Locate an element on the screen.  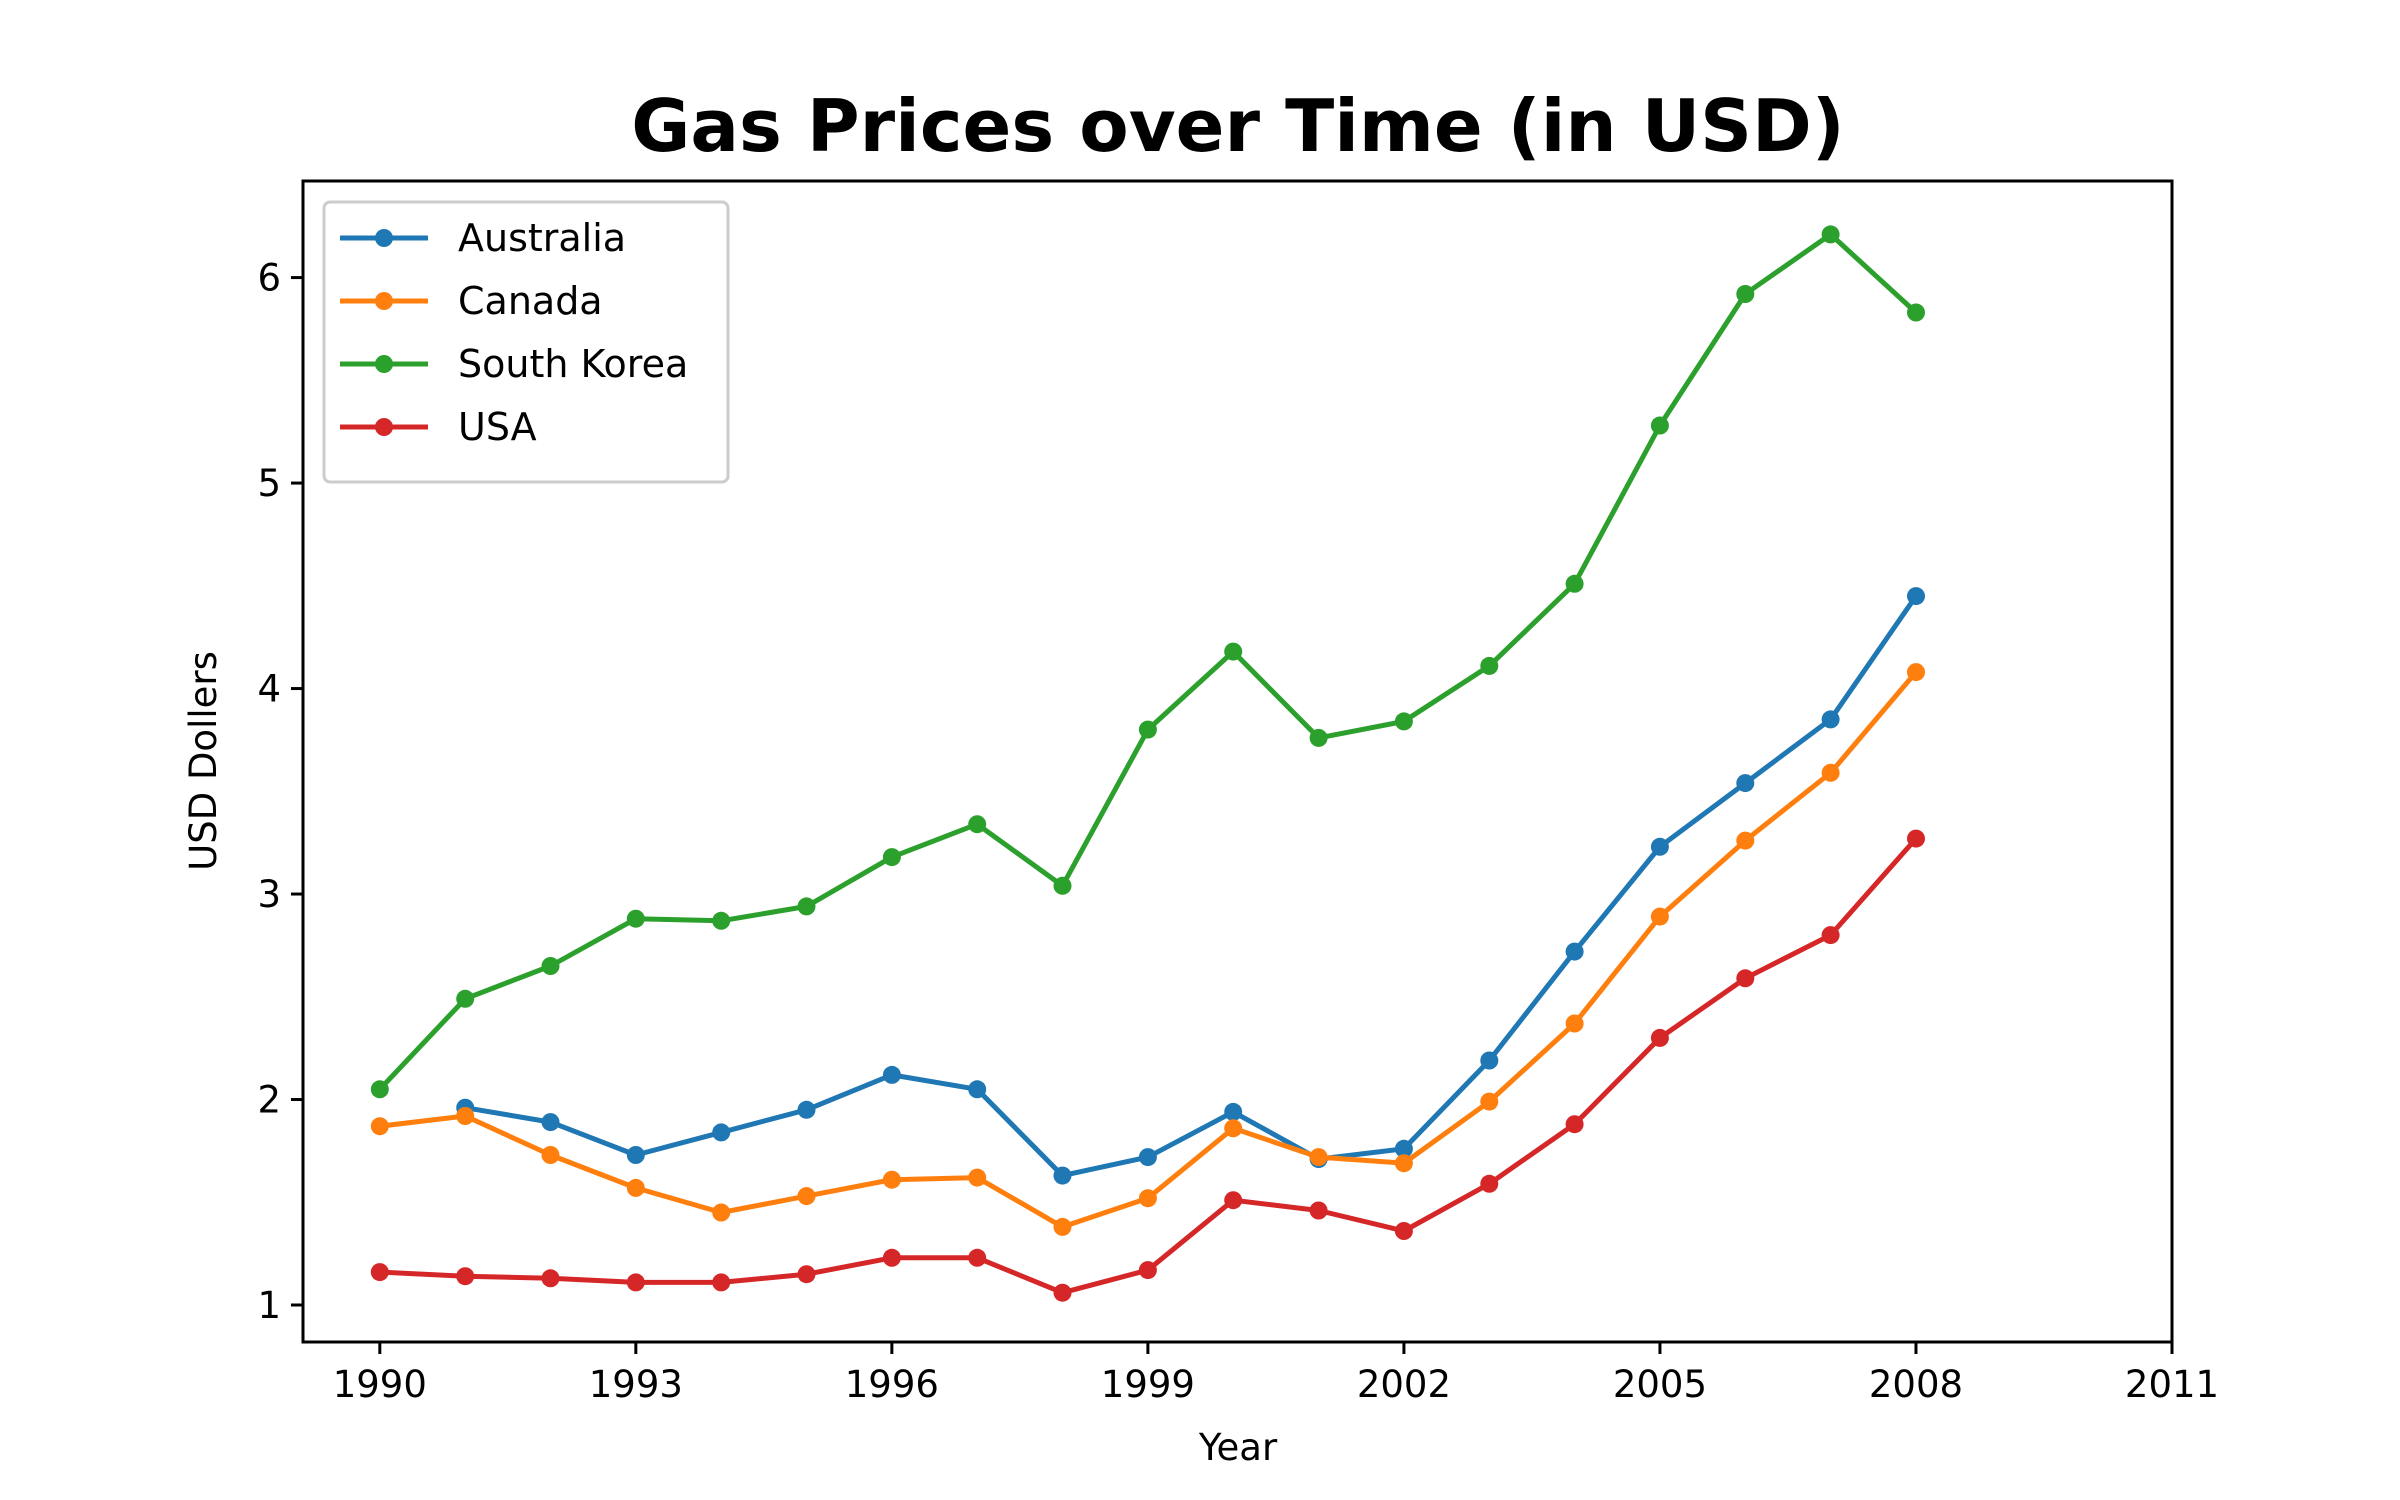
legend: Australia Canada South Korea USA is located at coordinates (526, 342).